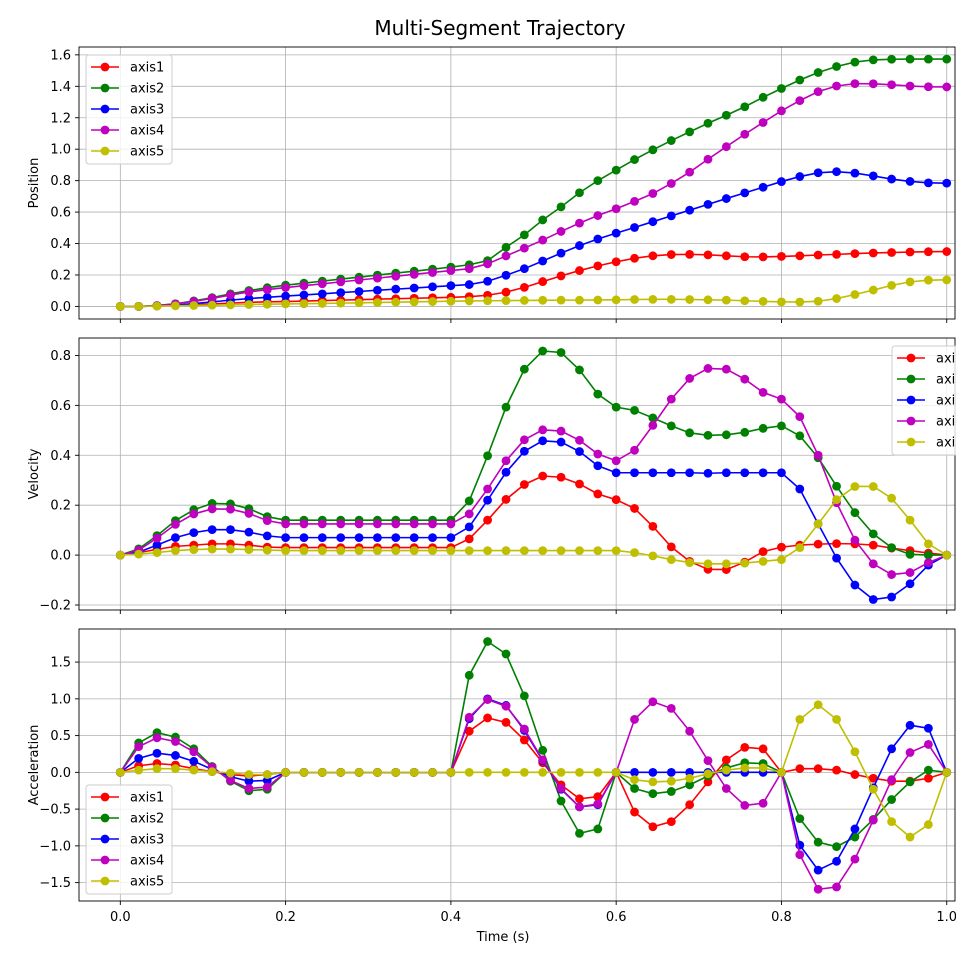 The image size is (956, 956). I want to click on legend-marker-axis4, so click(105, 860).